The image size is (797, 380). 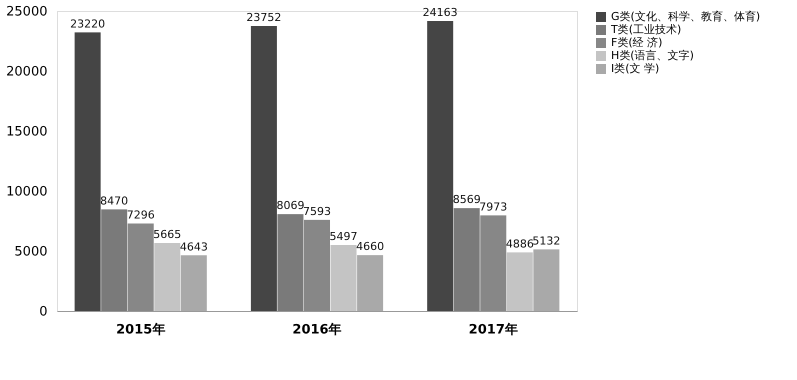 I want to click on y-tick-label: 5000, so click(x=31, y=252).